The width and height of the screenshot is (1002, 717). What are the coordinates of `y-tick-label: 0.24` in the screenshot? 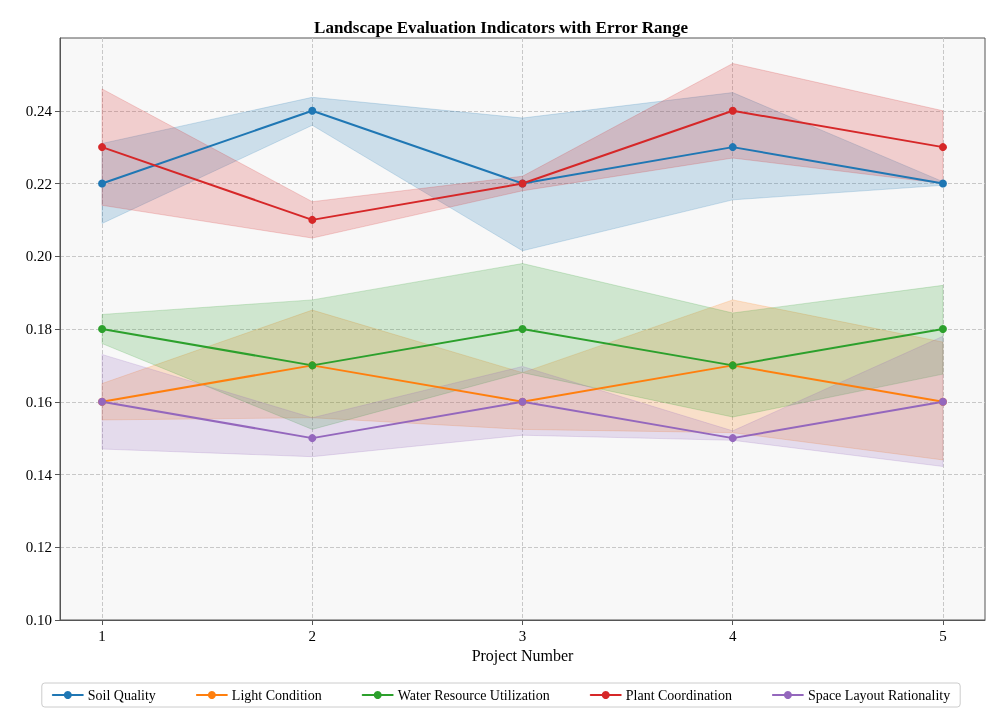 It's located at (39, 110).